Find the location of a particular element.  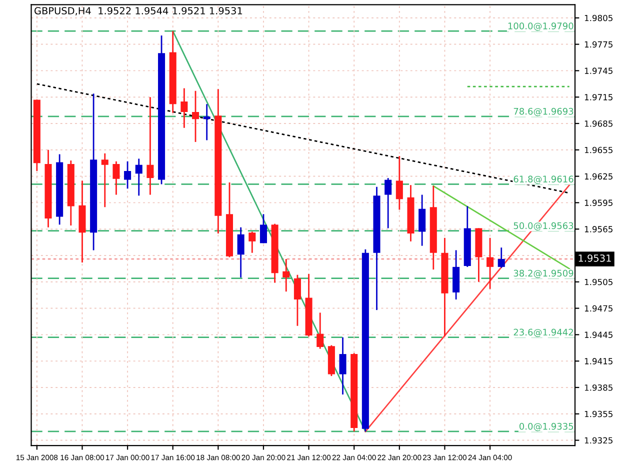

y-tick-label: 1.9805 is located at coordinates (598, 18).